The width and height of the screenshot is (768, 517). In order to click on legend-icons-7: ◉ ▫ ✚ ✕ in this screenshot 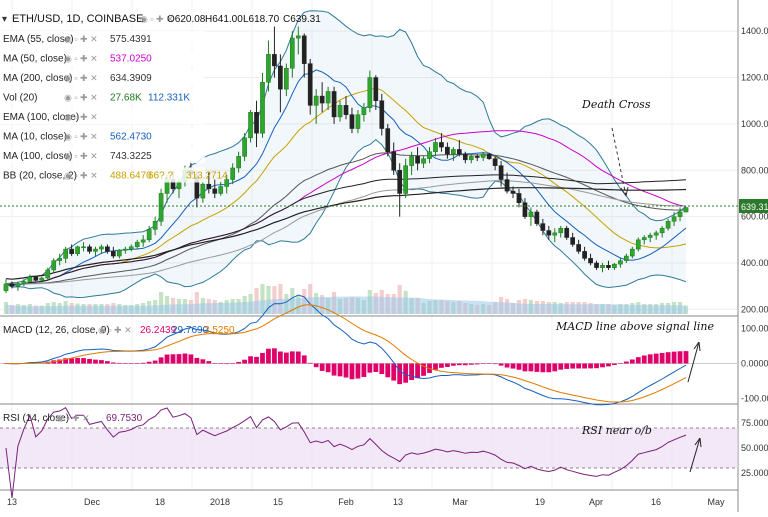, I will do `click(81, 176)`.